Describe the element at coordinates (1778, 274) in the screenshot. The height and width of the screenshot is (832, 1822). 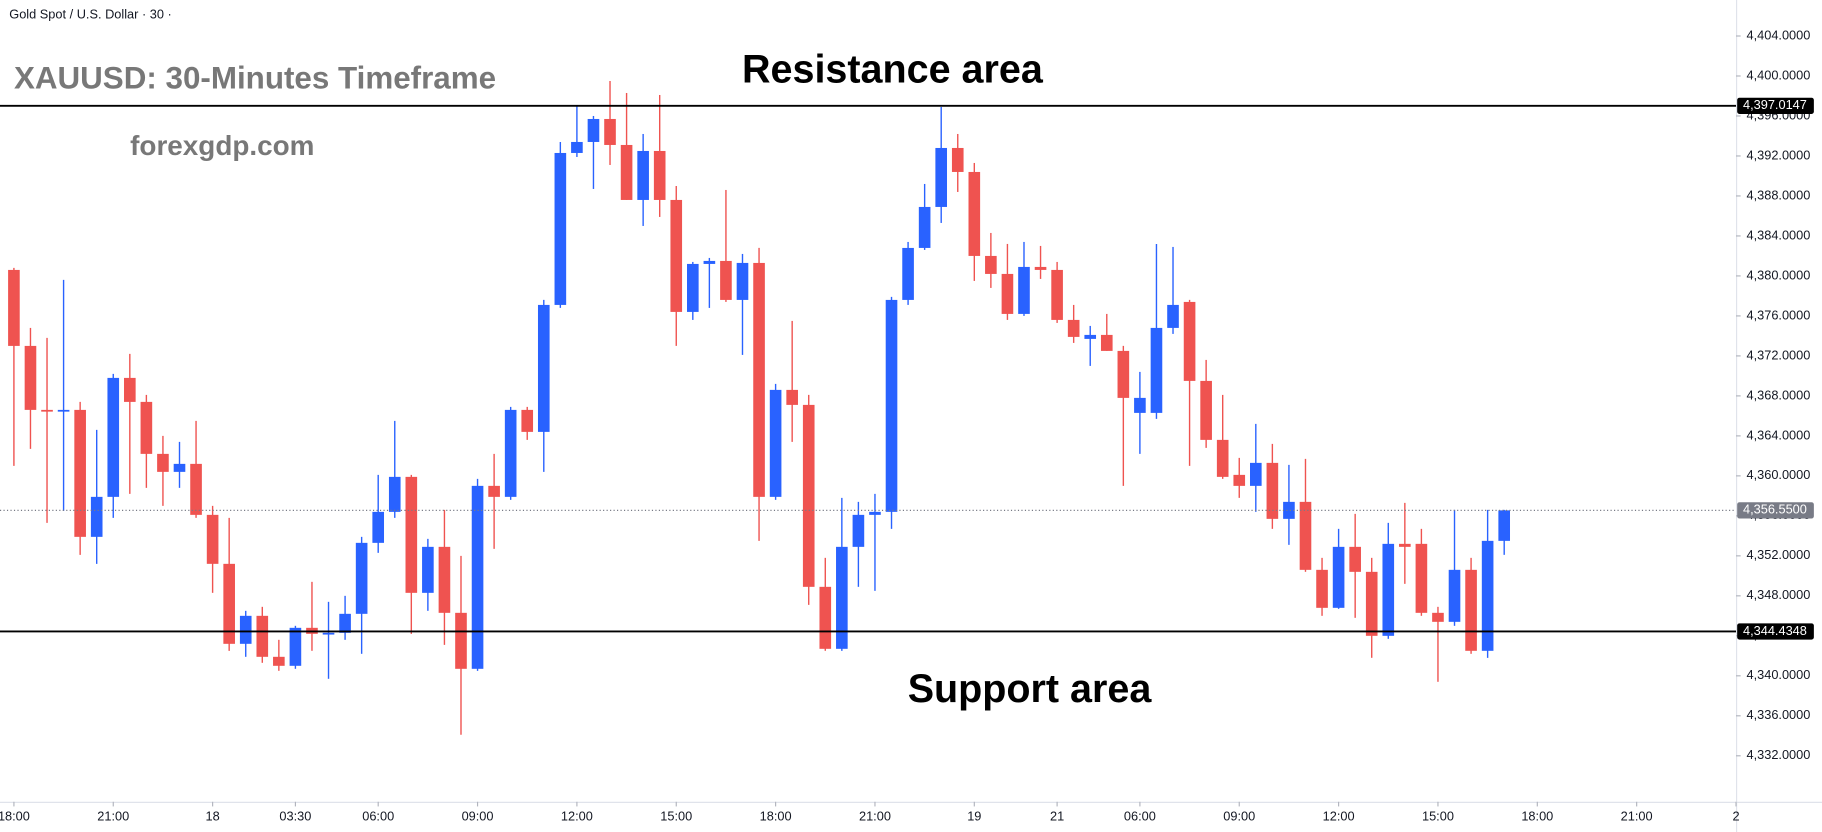
I see `y-tick-label: 4,380.0000` at that location.